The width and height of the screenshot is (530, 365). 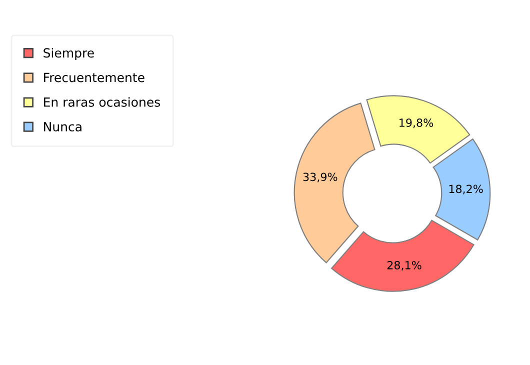 I want to click on legend-label: Nunca, so click(x=63, y=127).